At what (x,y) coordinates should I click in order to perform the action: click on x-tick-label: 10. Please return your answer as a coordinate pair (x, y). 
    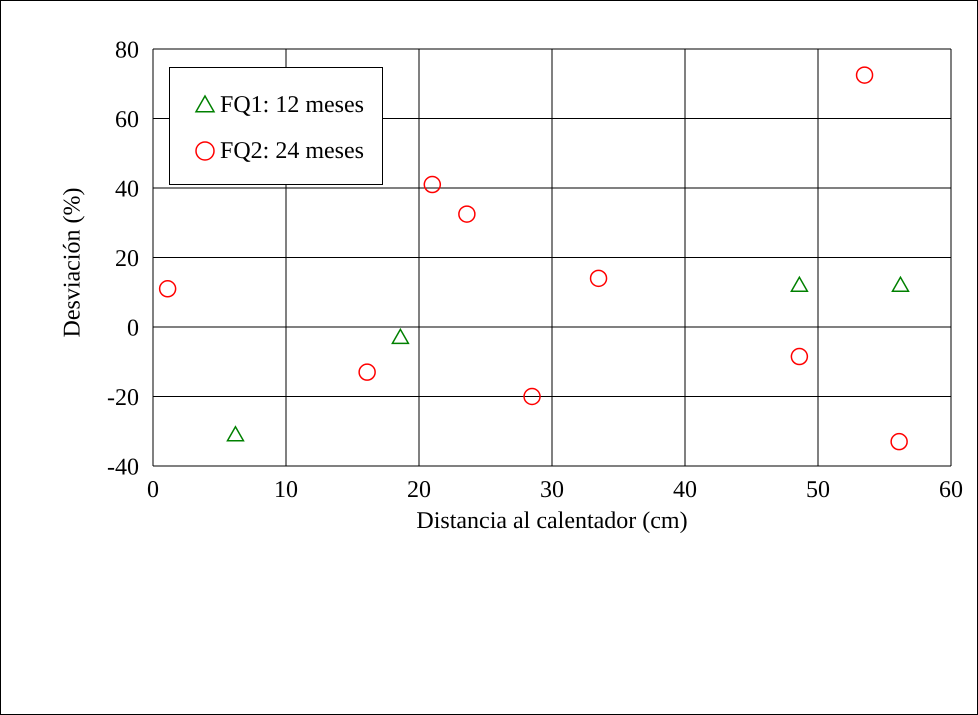
    Looking at the image, I should click on (286, 490).